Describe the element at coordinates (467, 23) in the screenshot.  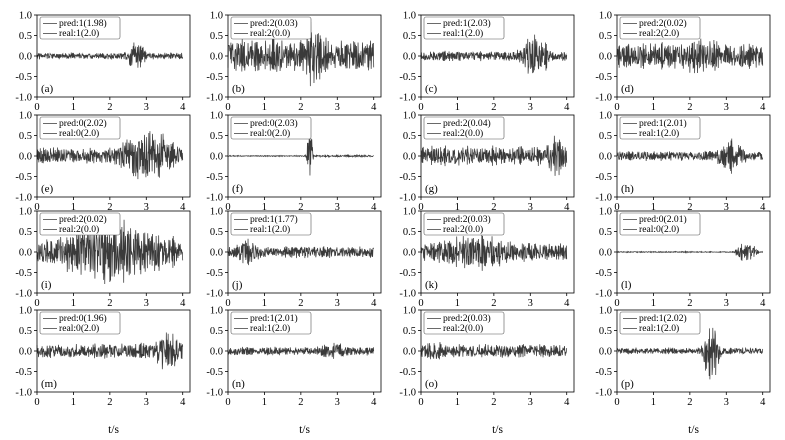
I see `legend-entry-pred: pred:1(2.03)` at that location.